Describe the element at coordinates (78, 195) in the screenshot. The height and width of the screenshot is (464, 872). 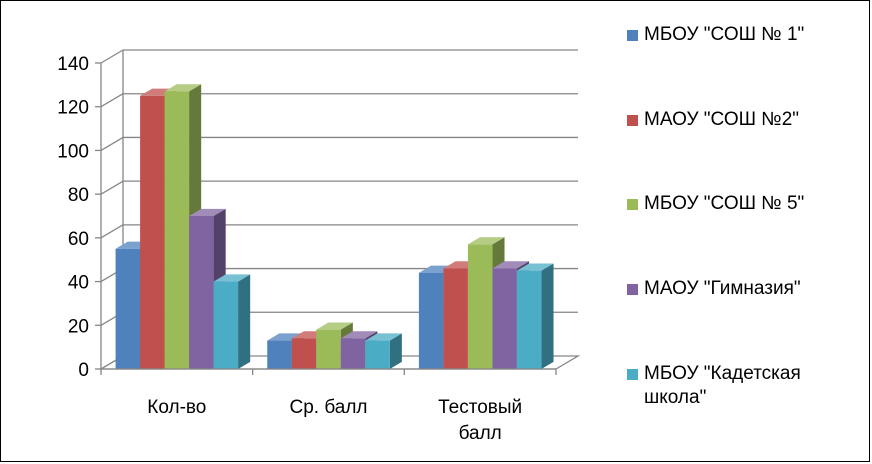
I see `y-tick-label: 80` at that location.